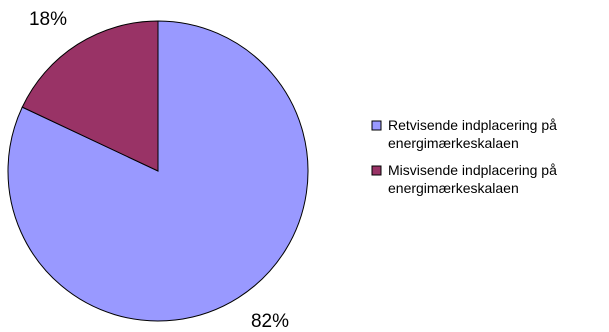 The width and height of the screenshot is (609, 332). Describe the element at coordinates (453, 143) in the screenshot. I see `legend-label-1-line-2: energimærkeskalaen` at that location.